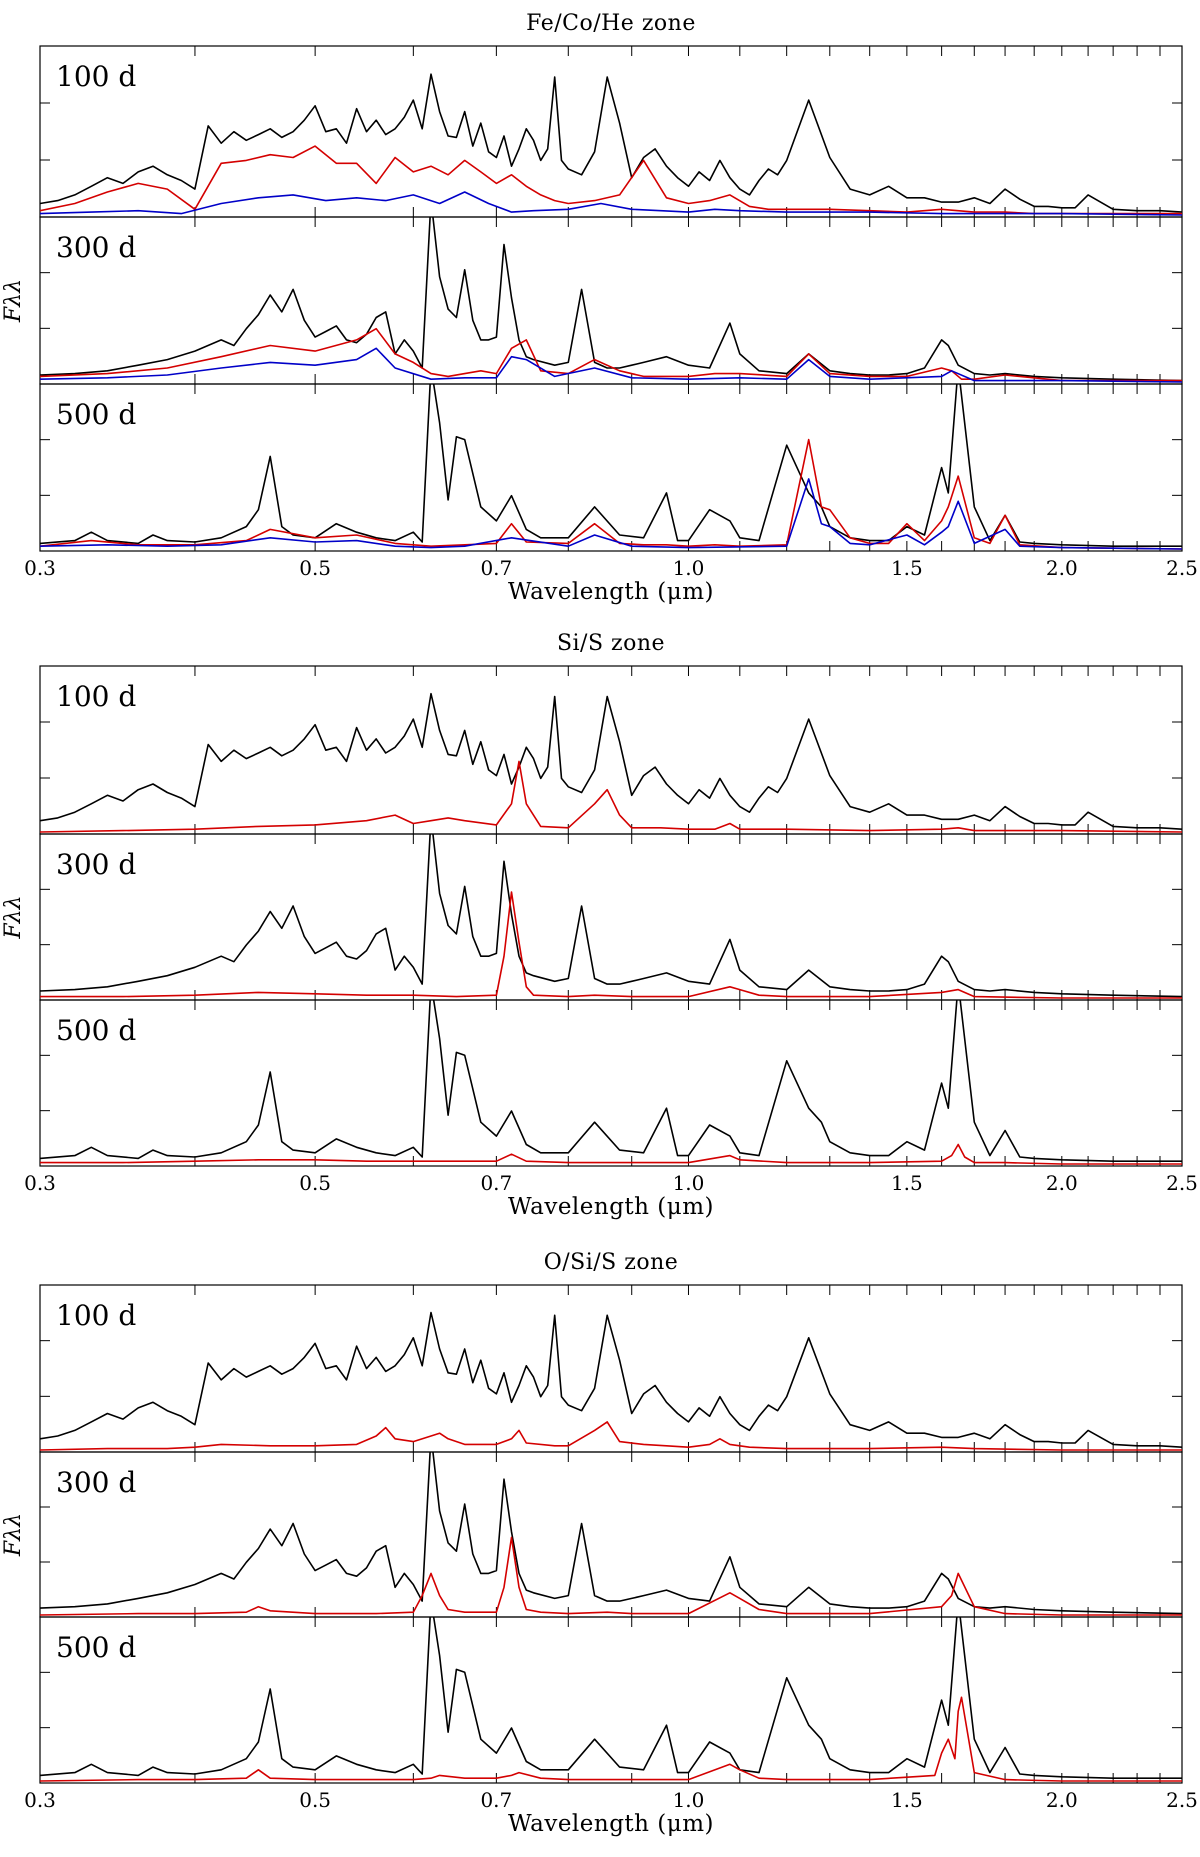 This screenshot has height=1857, width=1200. I want to click on chart-title: O/Si/S zone, so click(611, 1262).